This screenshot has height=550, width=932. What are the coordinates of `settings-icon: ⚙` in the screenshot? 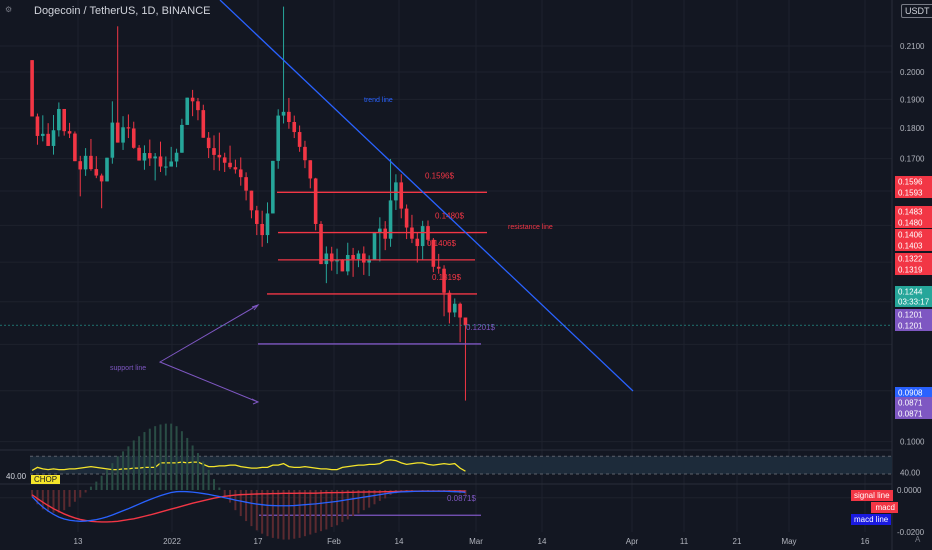 It's located at (9, 9).